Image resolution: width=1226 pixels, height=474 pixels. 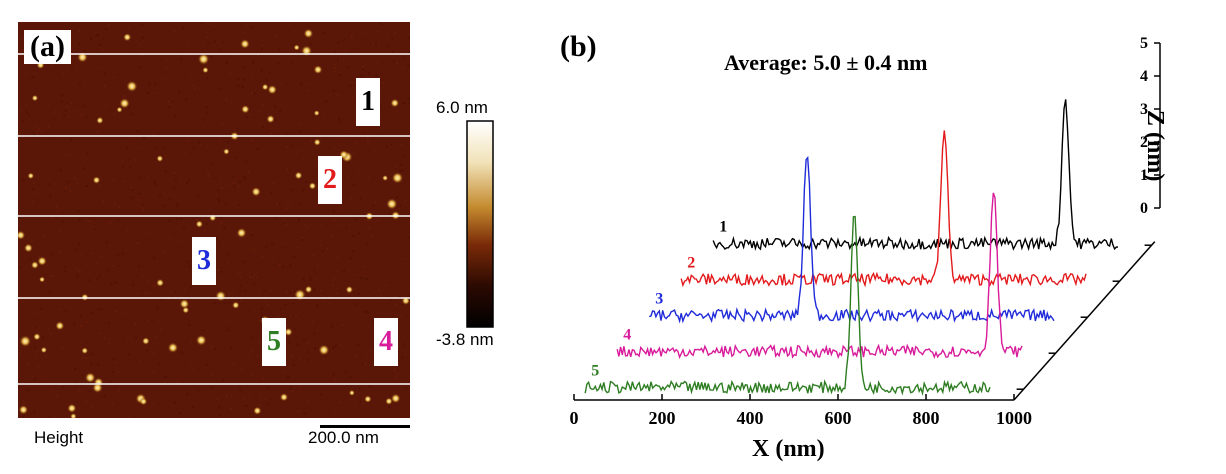 What do you see at coordinates (826, 62) in the screenshot?
I see `average-annotation: Average: 5.0 ± 0.4 nm` at bounding box center [826, 62].